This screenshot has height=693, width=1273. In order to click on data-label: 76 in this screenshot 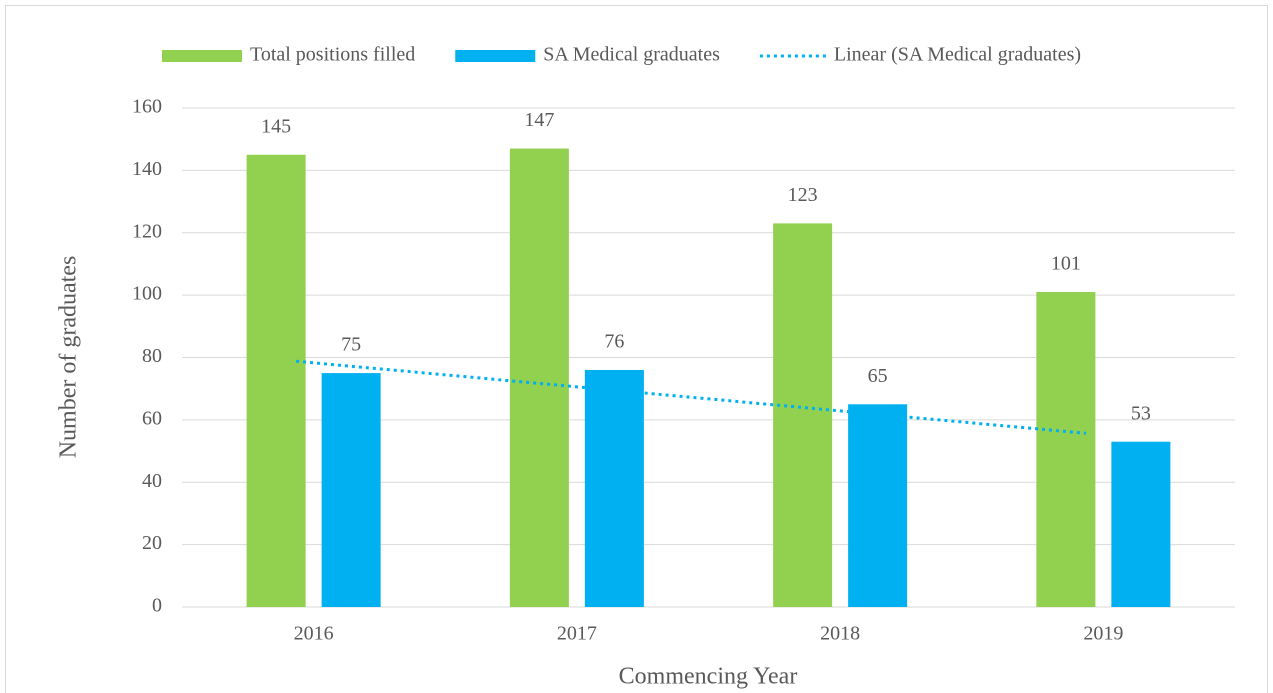, I will do `click(614, 342)`.